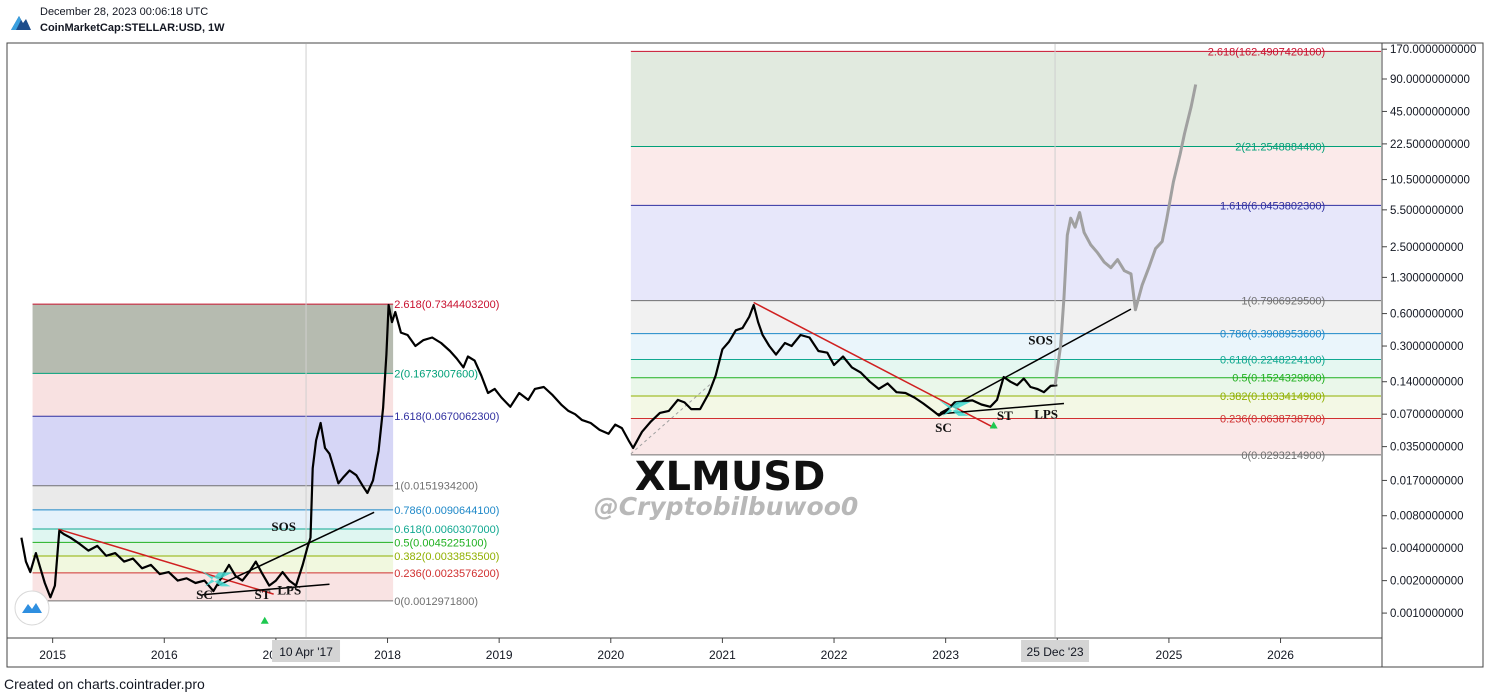 This screenshot has height=698, width=1493. What do you see at coordinates (1427, 415) in the screenshot?
I see `price-tick-label: 0.0700000000` at bounding box center [1427, 415].